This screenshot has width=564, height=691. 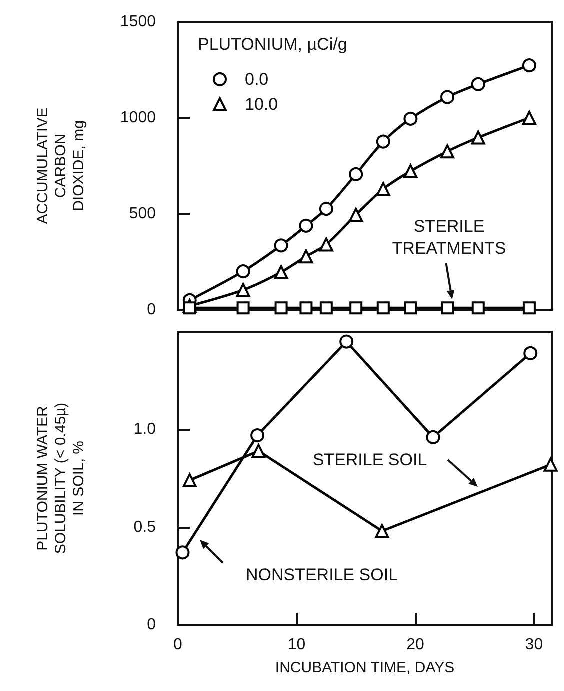 I want to click on annotation: STERILE TREATMENTS, so click(x=449, y=237).